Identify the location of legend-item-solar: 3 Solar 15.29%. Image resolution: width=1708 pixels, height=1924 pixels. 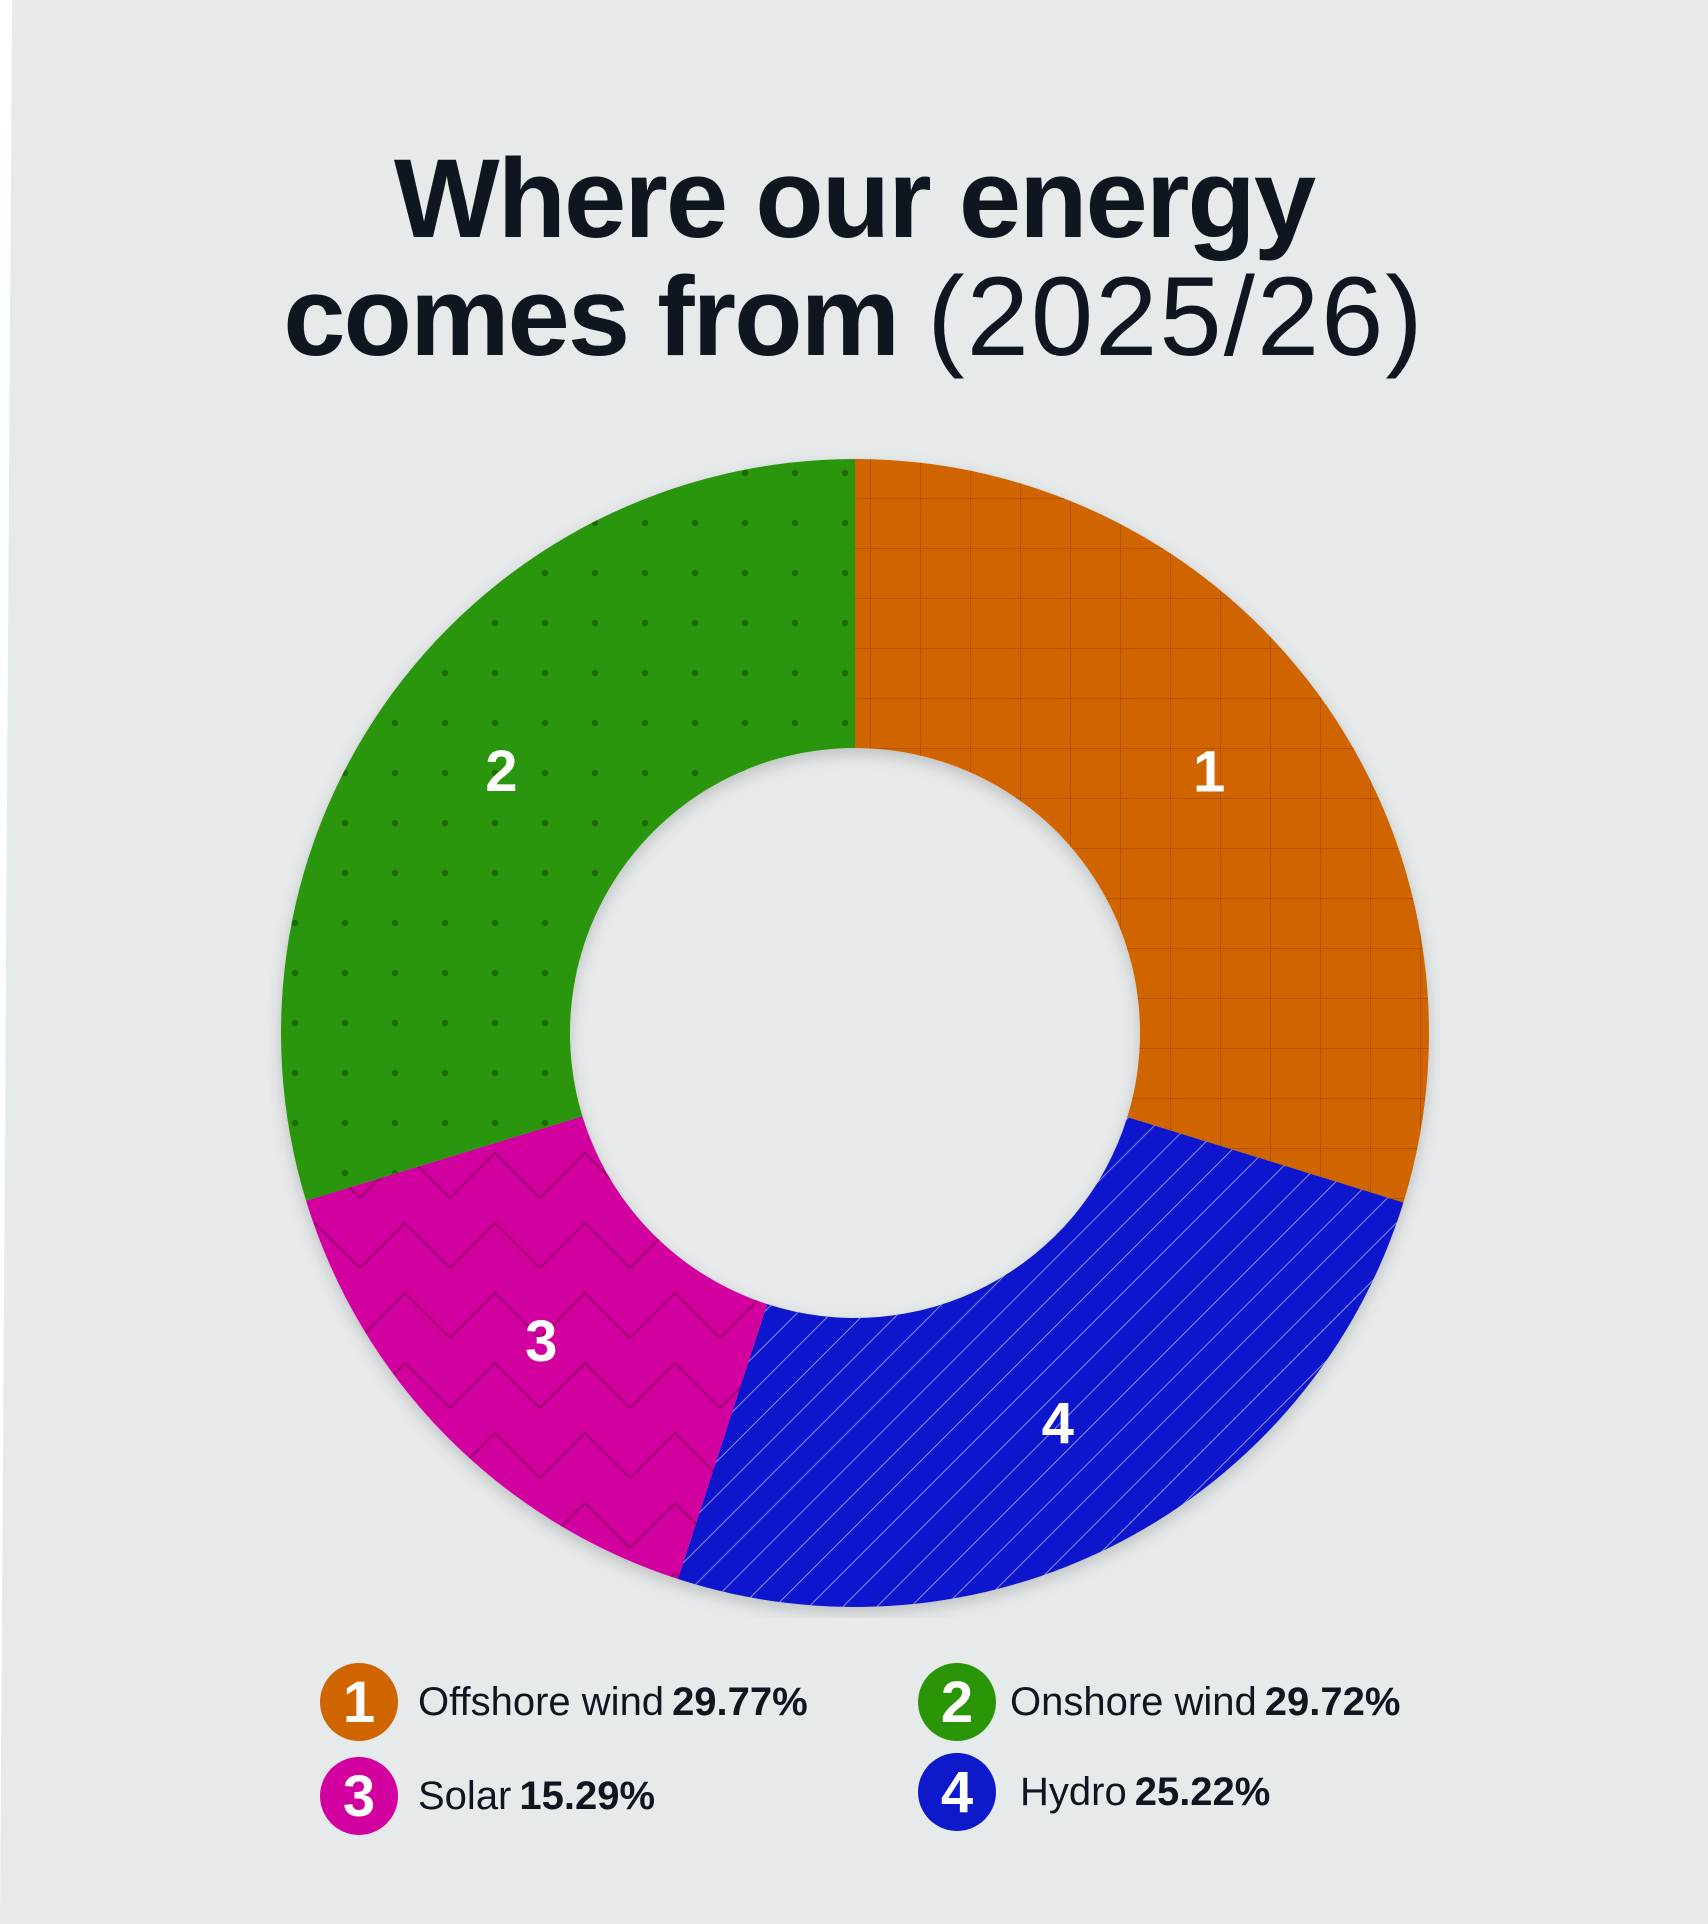
(487, 1796).